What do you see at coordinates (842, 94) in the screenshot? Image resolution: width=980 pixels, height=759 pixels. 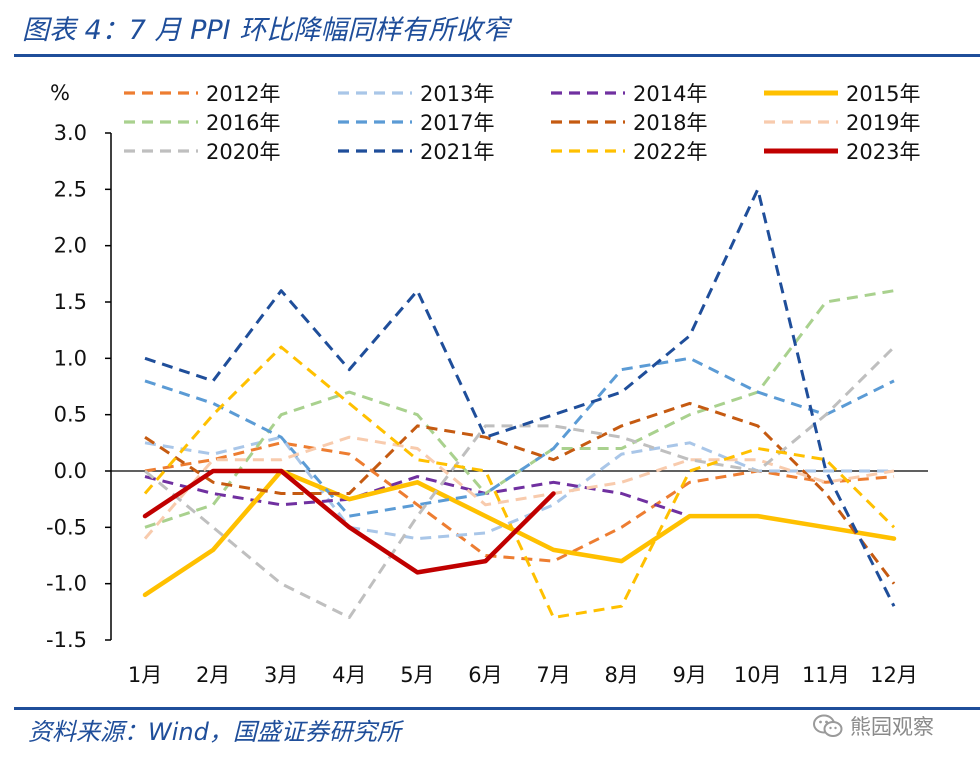 I see `legend-item-2015年: 2015年` at bounding box center [842, 94].